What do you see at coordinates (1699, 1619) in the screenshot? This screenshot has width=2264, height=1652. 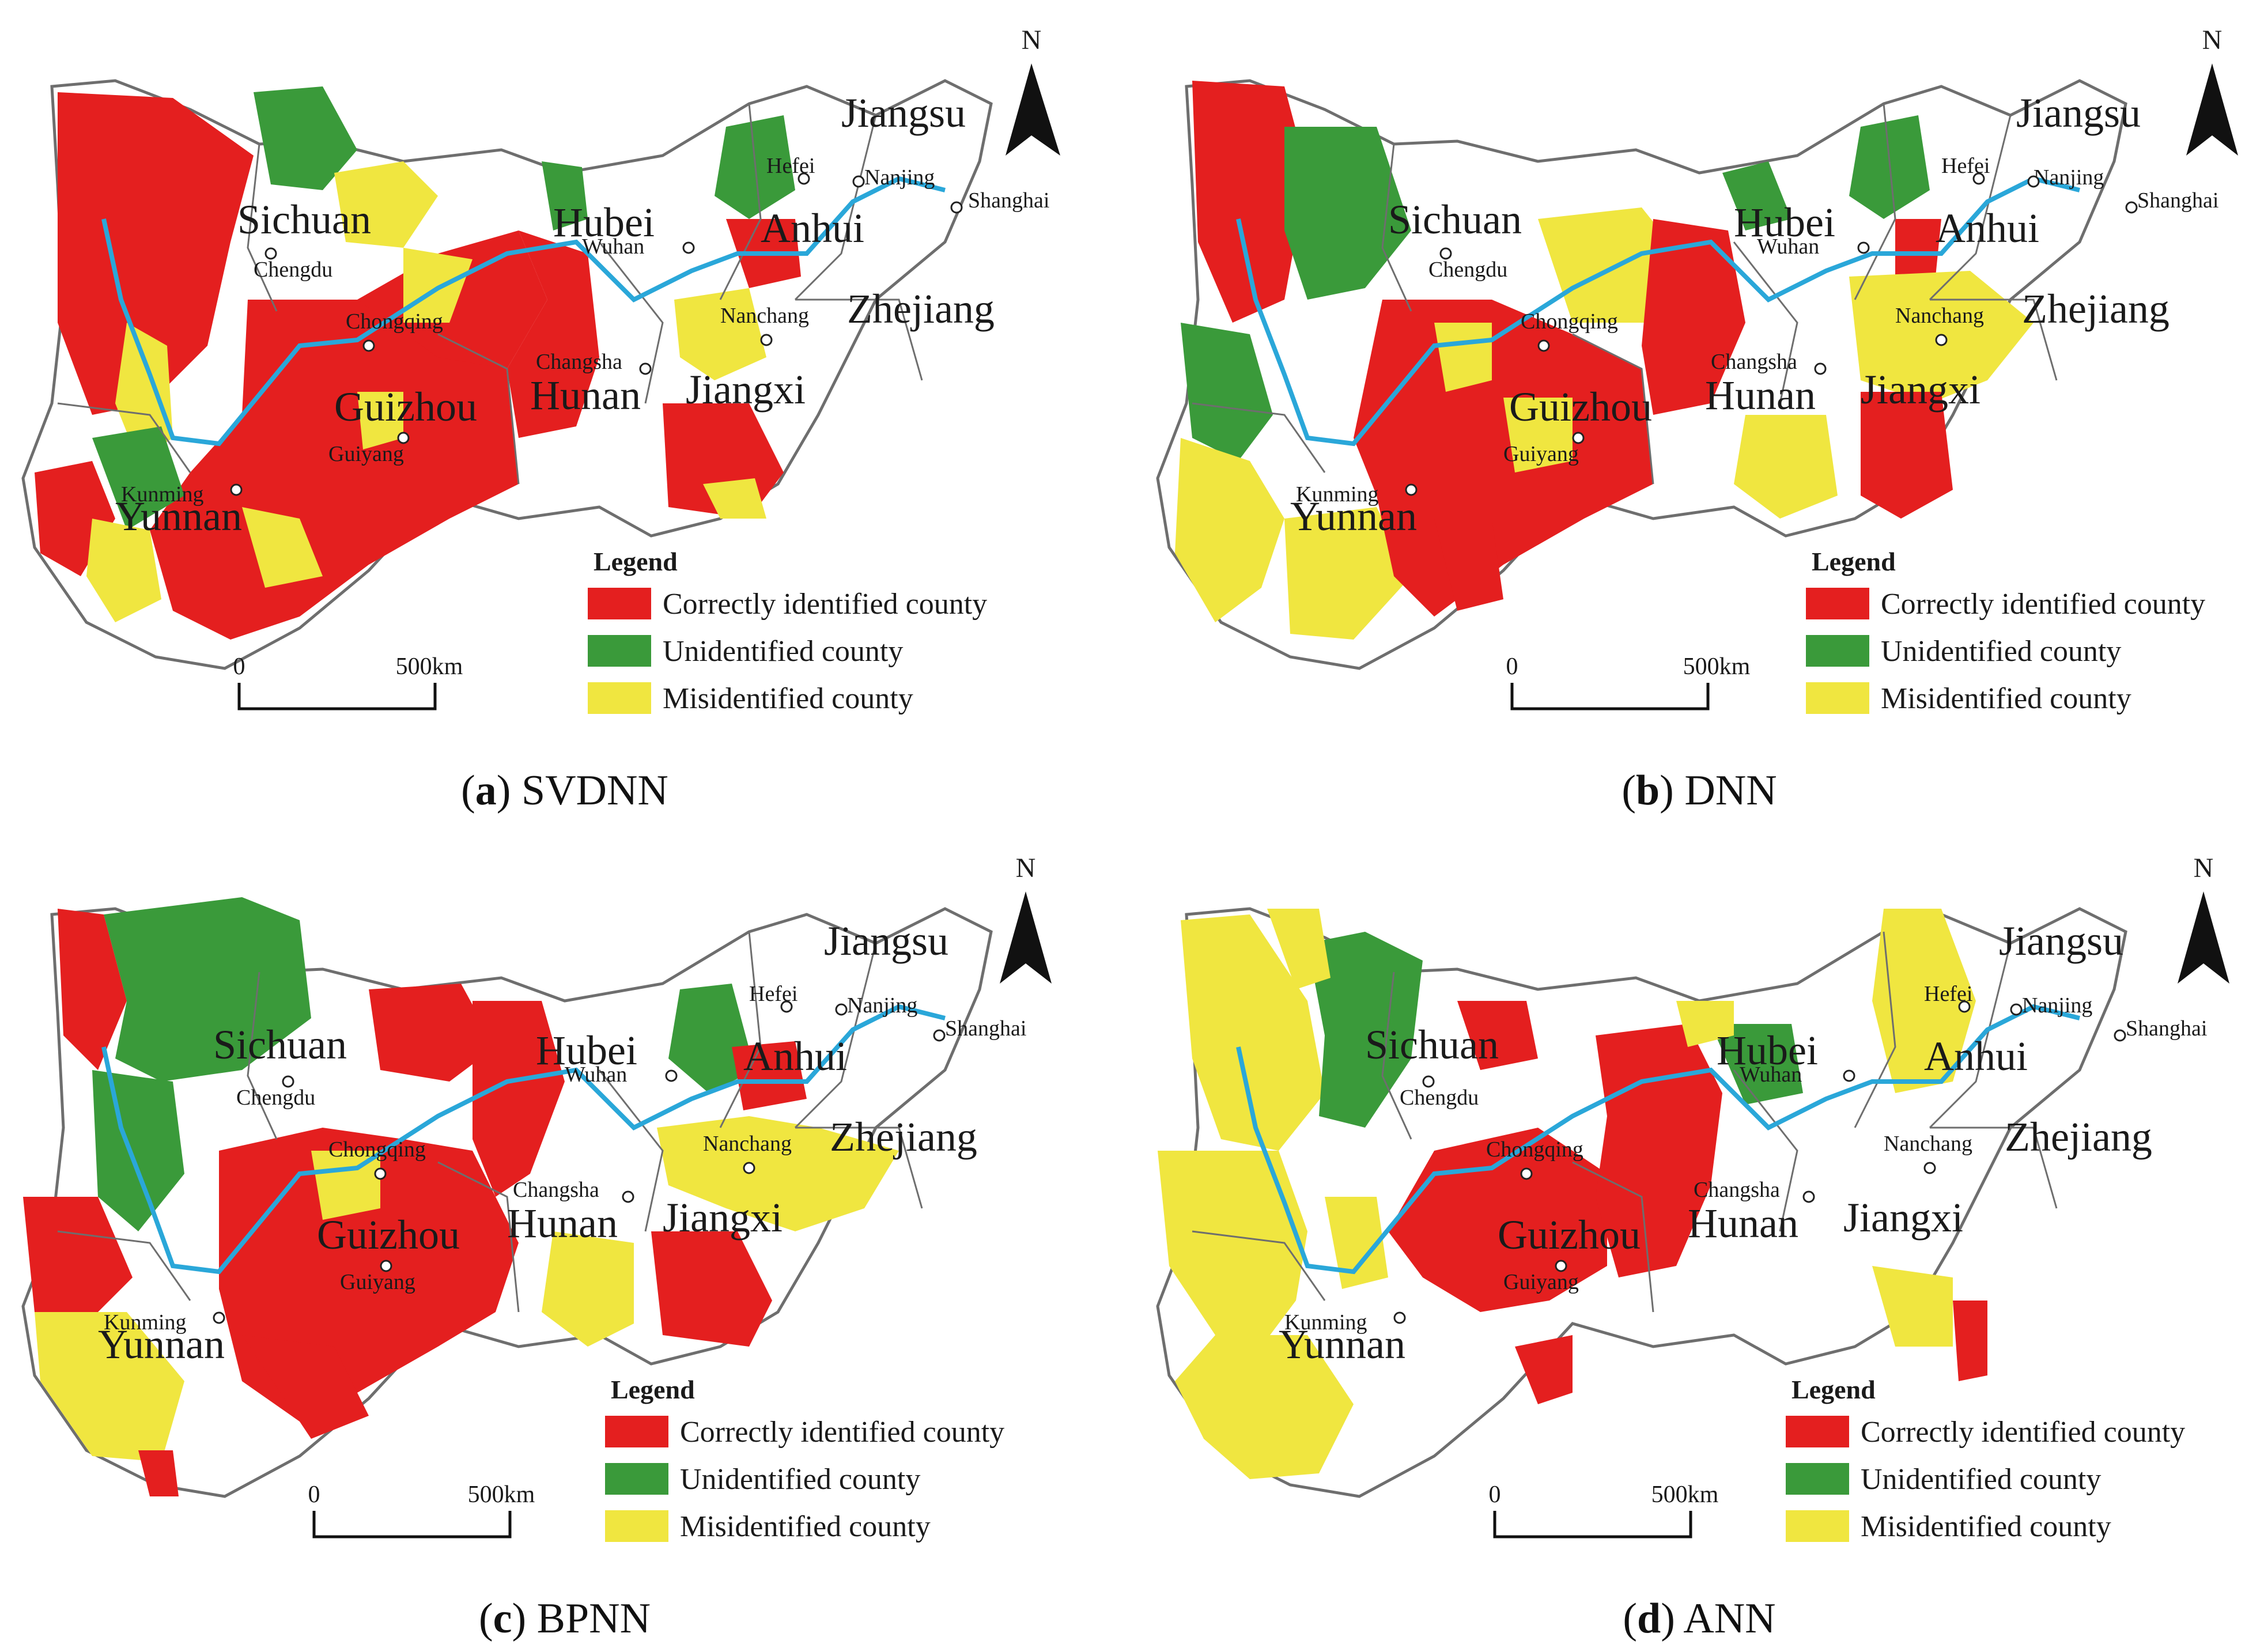 I see `caption-d: (d) ANN` at bounding box center [1699, 1619].